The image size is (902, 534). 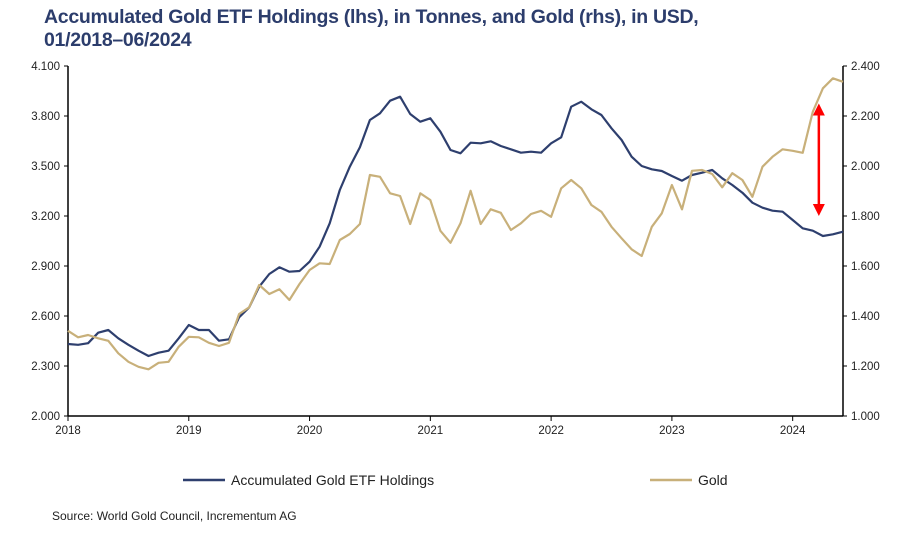 What do you see at coordinates (551, 431) in the screenshot?
I see `x-tick-label: 2022` at bounding box center [551, 431].